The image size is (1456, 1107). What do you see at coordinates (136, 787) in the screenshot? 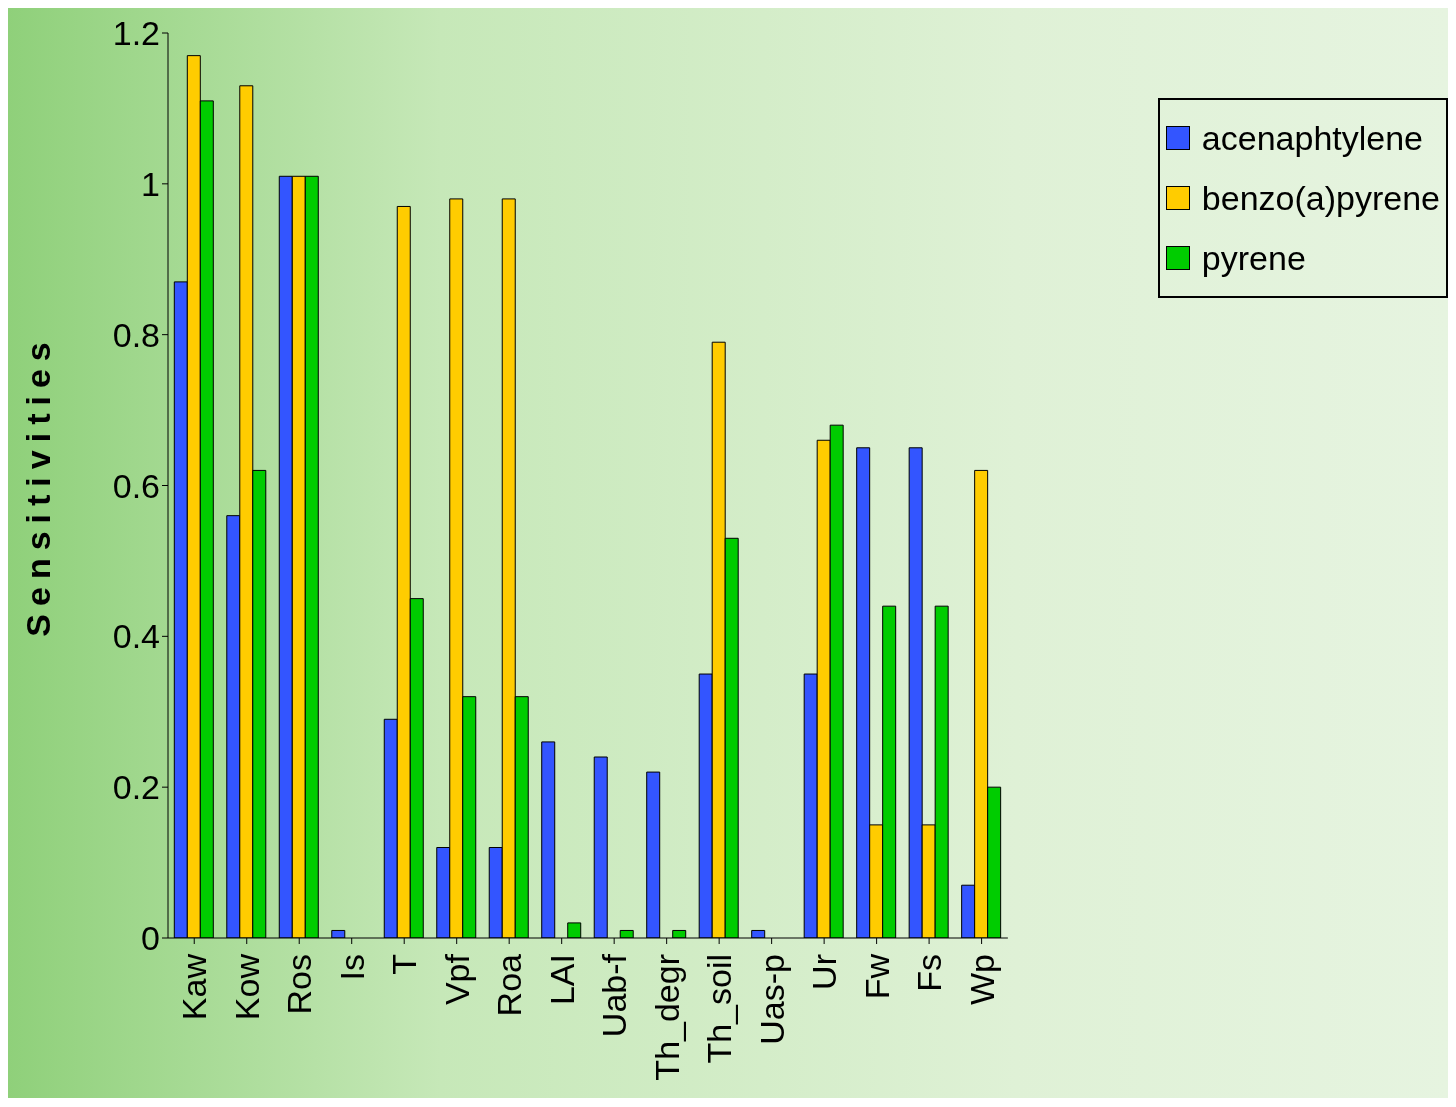
I see `y-tick-label: 0.2` at bounding box center [136, 787].